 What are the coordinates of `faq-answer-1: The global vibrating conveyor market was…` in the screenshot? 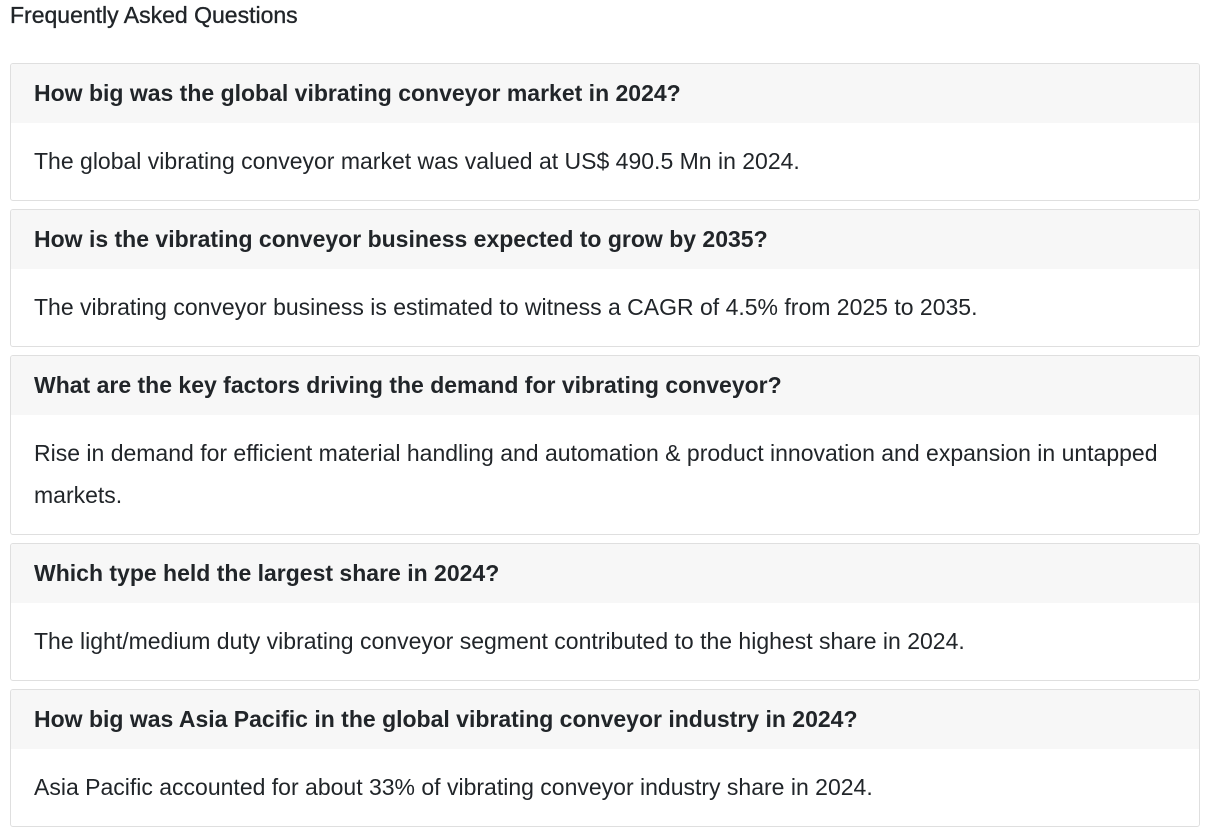 It's located at (417, 161).